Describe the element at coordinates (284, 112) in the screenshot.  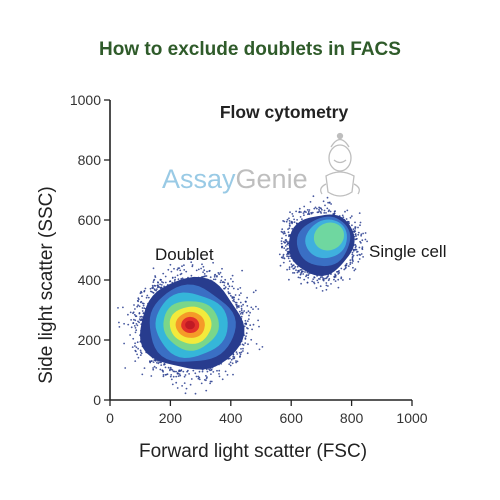
I see `chart-subtitle: Flow cytometry` at that location.